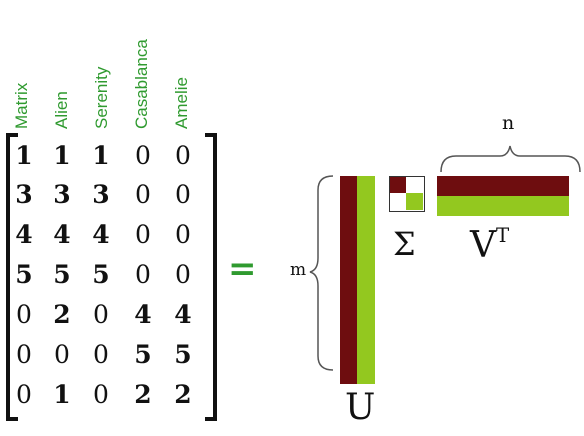 Image resolution: width=584 pixels, height=436 pixels. I want to click on vt-label: VT, so click(489, 245).